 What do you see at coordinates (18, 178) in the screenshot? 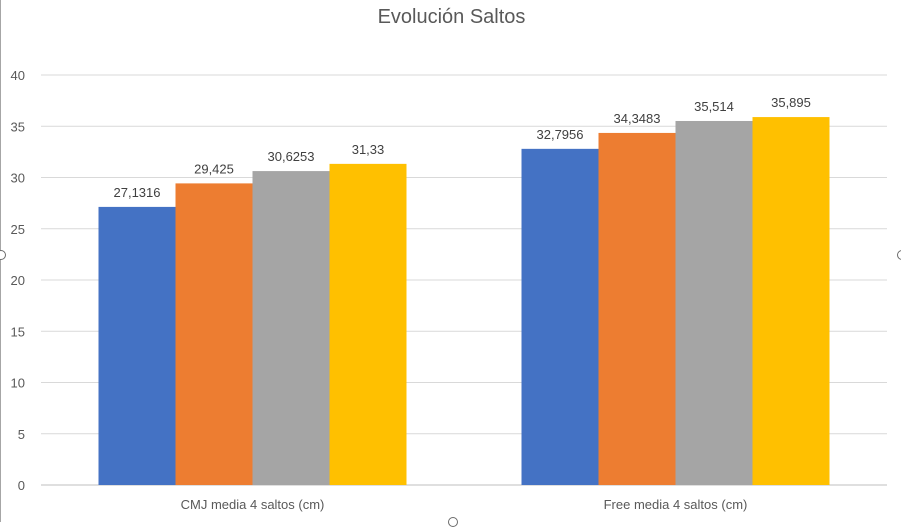
I see `y-tick-label: 30` at bounding box center [18, 178].